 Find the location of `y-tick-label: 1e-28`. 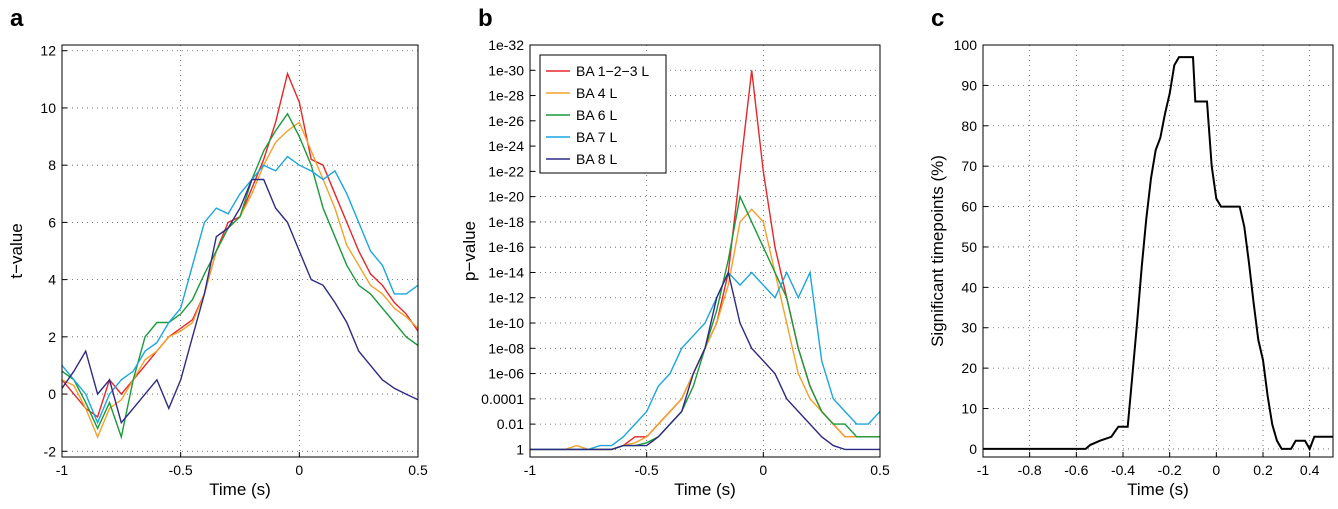

y-tick-label: 1e-28 is located at coordinates (506, 96).